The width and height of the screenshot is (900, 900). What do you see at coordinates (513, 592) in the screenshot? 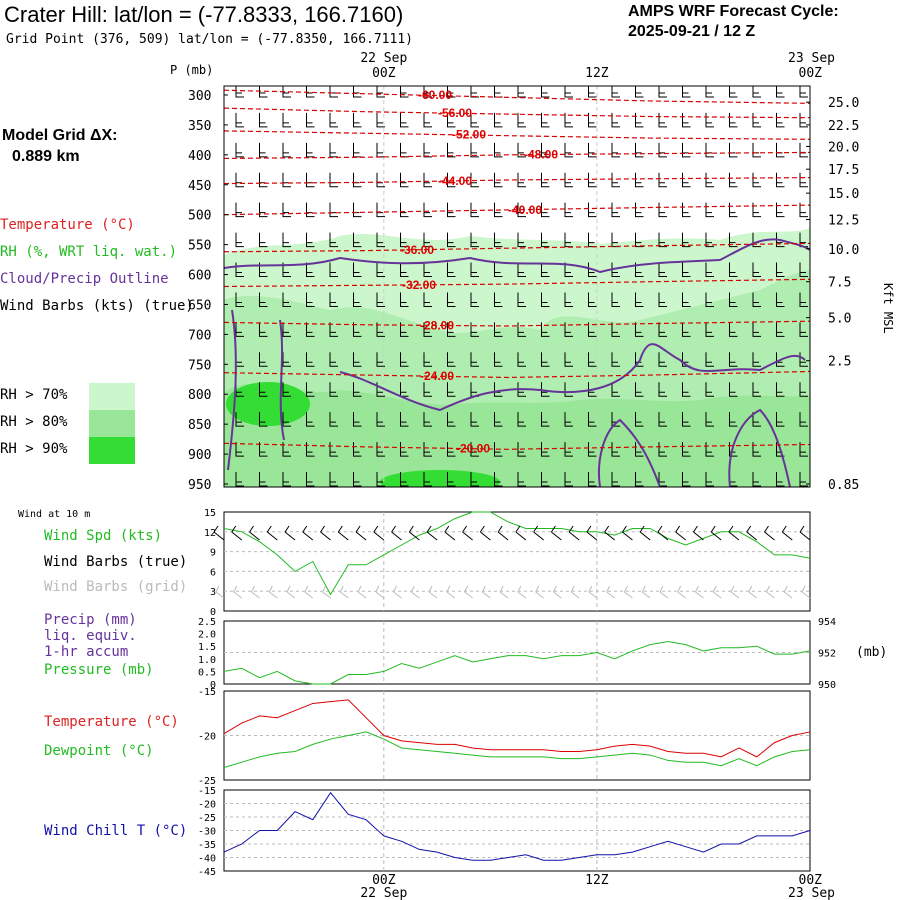
I see `sfc-wind-barbs-grid` at bounding box center [513, 592].